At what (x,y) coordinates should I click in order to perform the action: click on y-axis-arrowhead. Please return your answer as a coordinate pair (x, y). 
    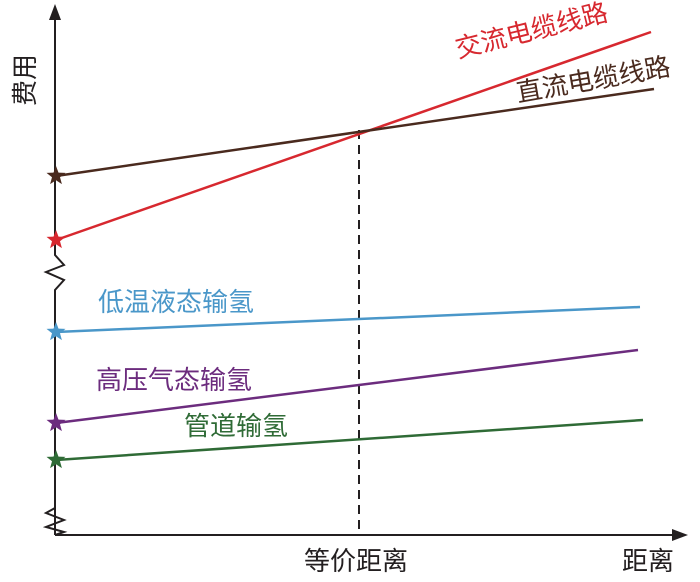
    Looking at the image, I should click on (55, 12).